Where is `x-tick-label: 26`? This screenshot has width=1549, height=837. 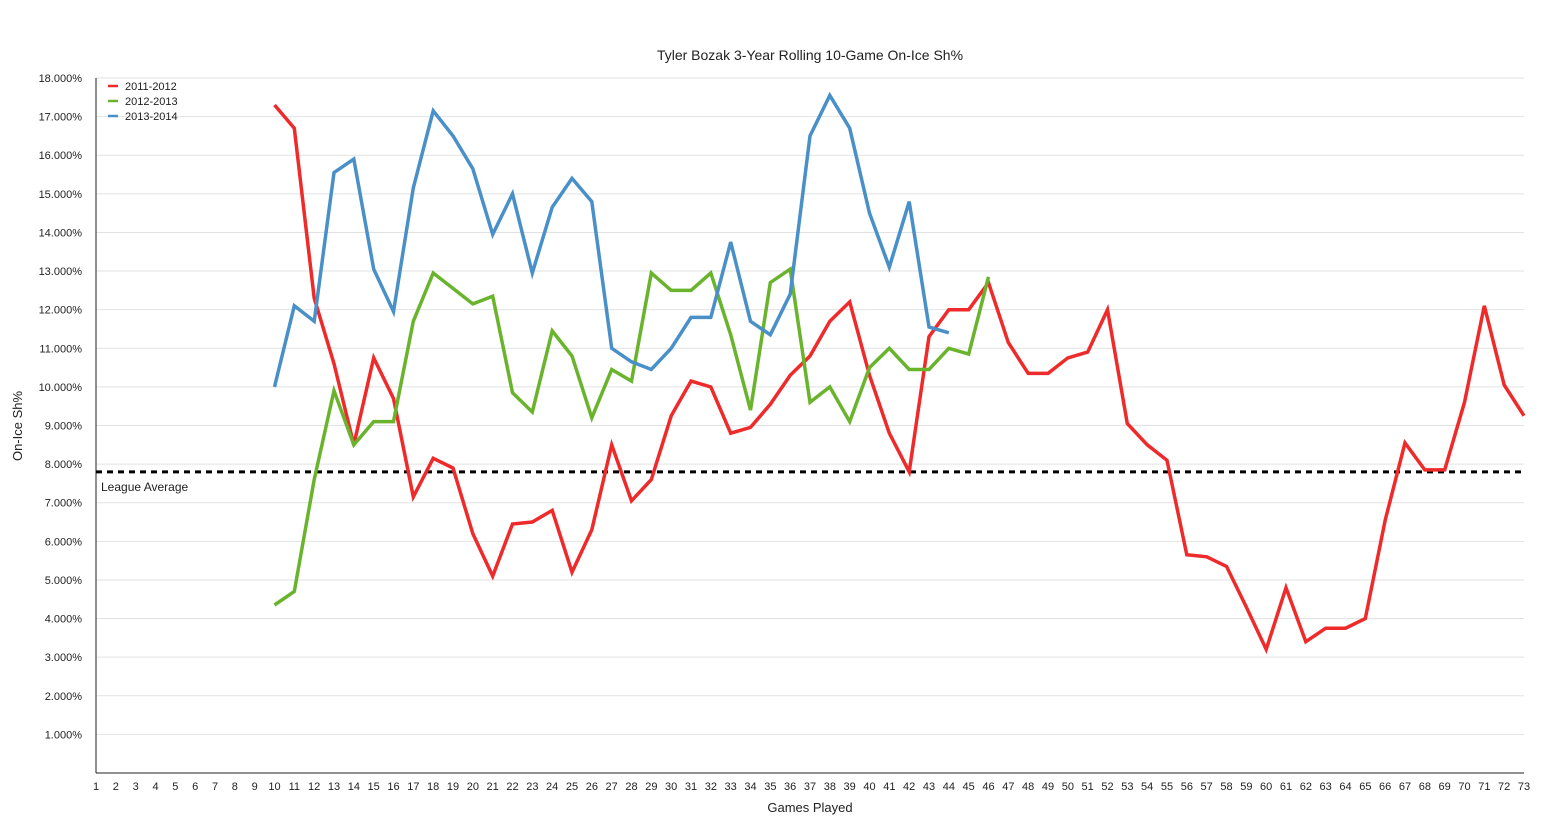 x-tick-label: 26 is located at coordinates (592, 787).